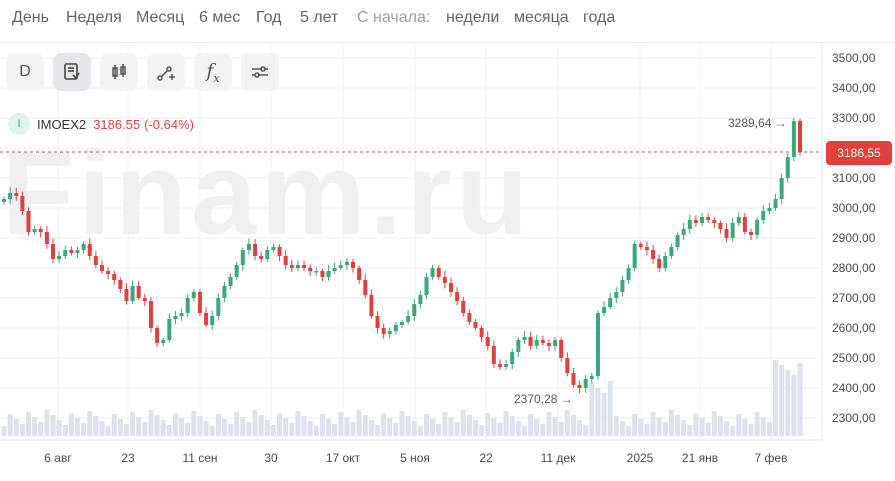 The height and width of the screenshot is (481, 895). I want to click on interval-button: D, so click(25, 72).